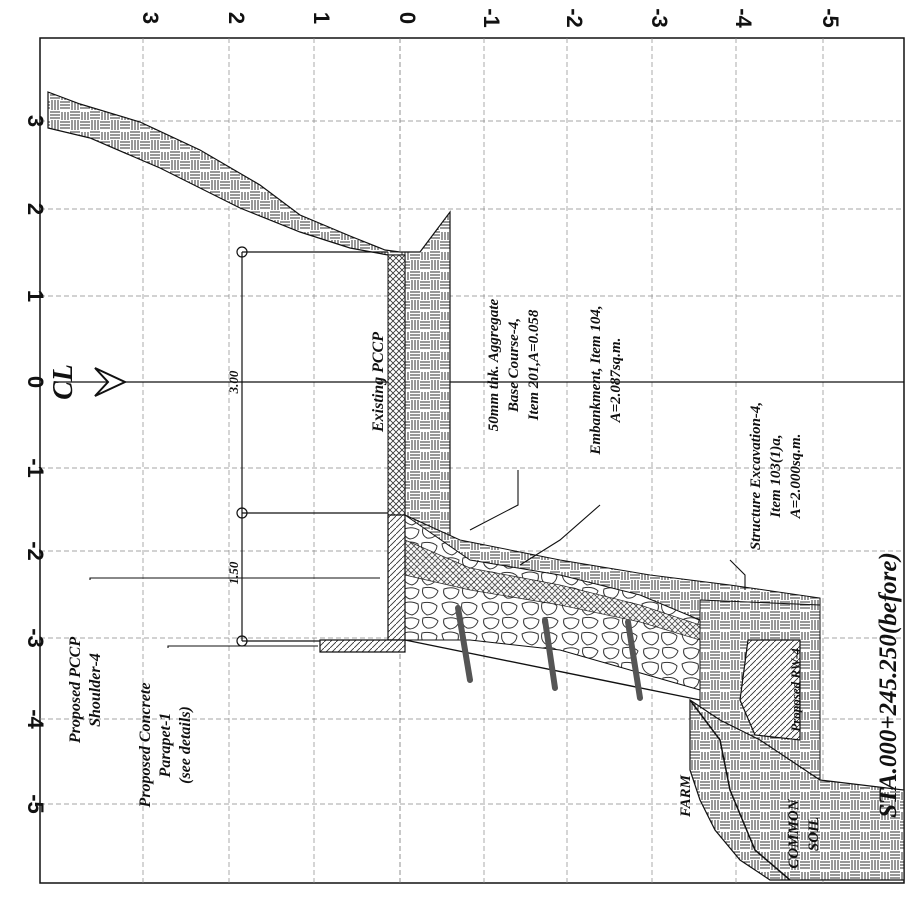  I want to click on top-tick-label: 3, so click(150, 18).